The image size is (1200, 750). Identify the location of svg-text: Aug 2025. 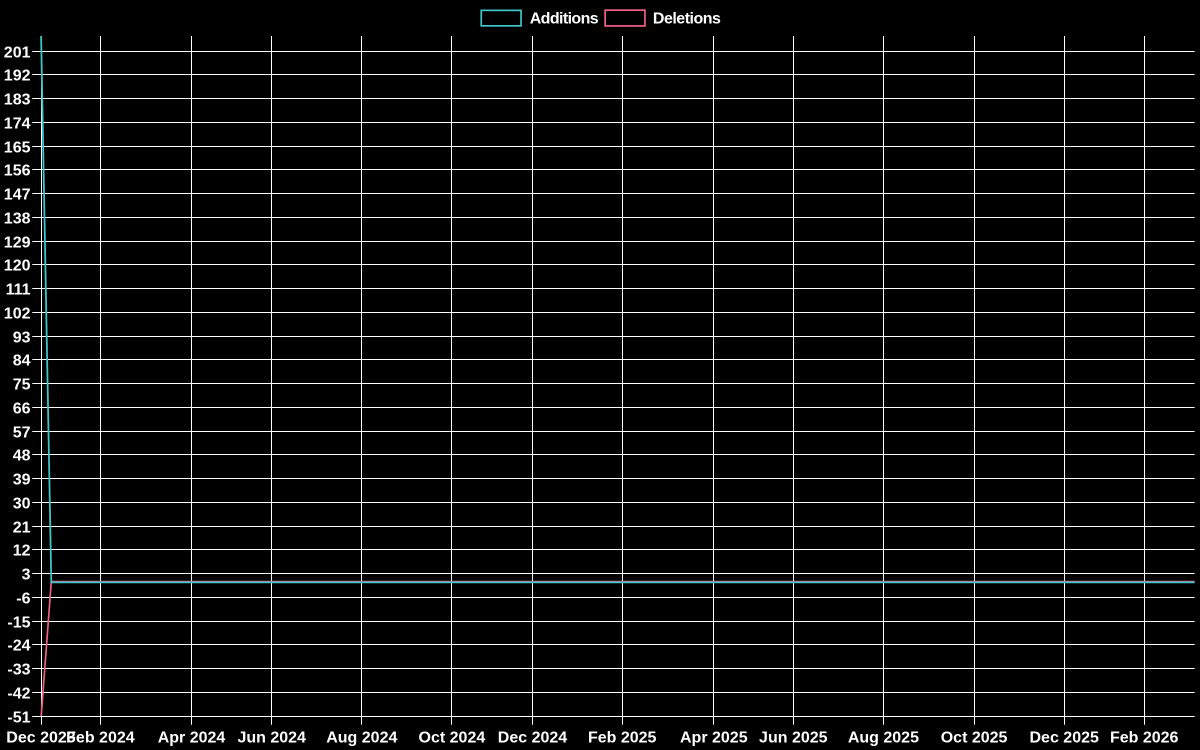
(883, 738).